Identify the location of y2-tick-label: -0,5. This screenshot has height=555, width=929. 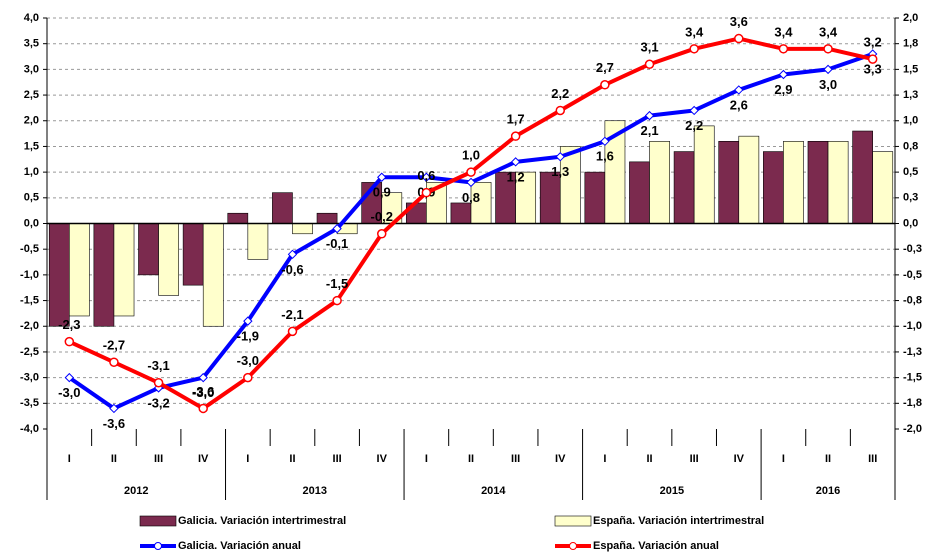
(912, 275).